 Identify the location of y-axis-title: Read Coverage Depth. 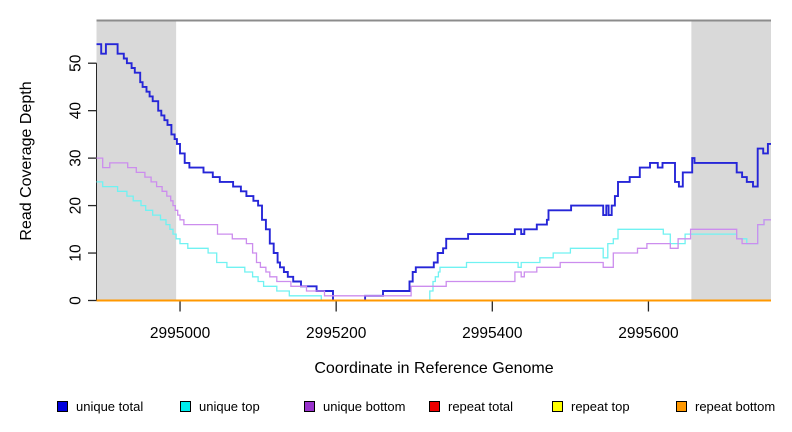
(26, 161).